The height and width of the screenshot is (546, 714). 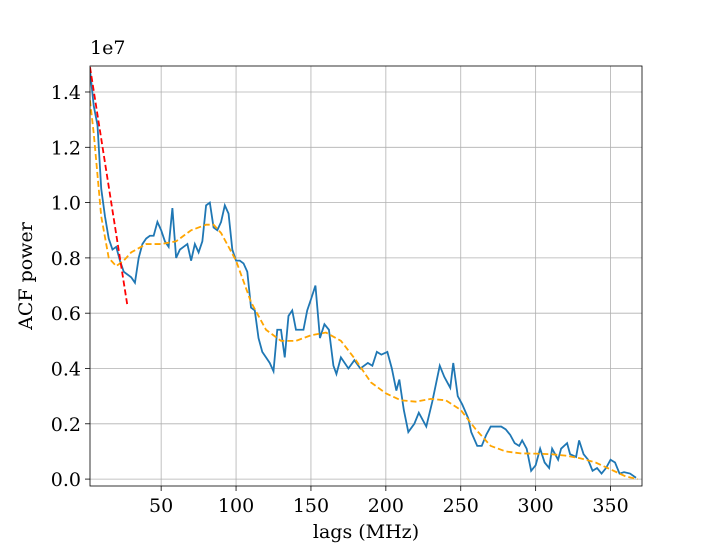 I want to click on y-offset-text: 1e7, so click(x=107, y=48).